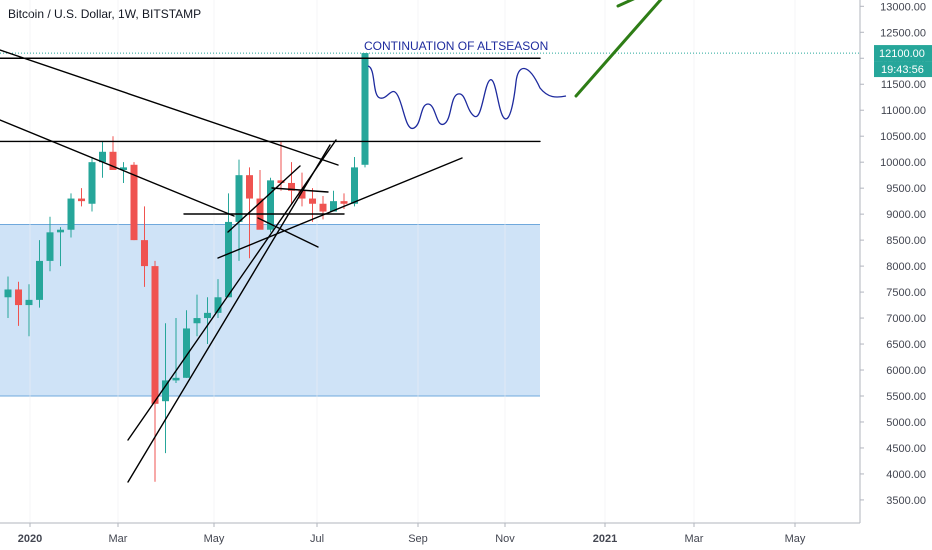  What do you see at coordinates (618, 49) in the screenshot?
I see `forecast-arrow-shaft` at bounding box center [618, 49].